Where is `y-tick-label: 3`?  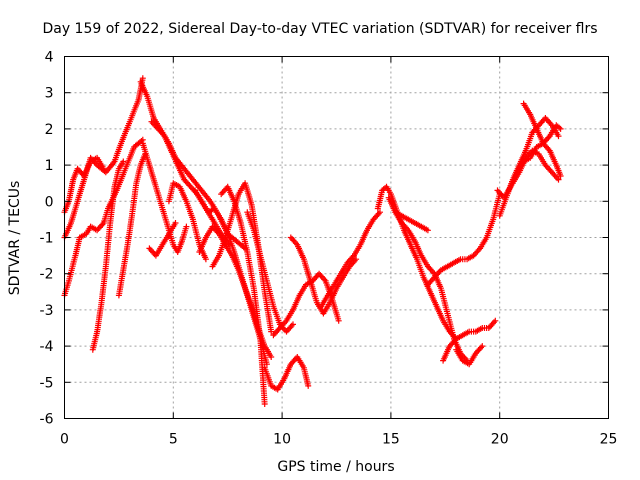 y-tick-label: 3 is located at coordinates (49, 94).